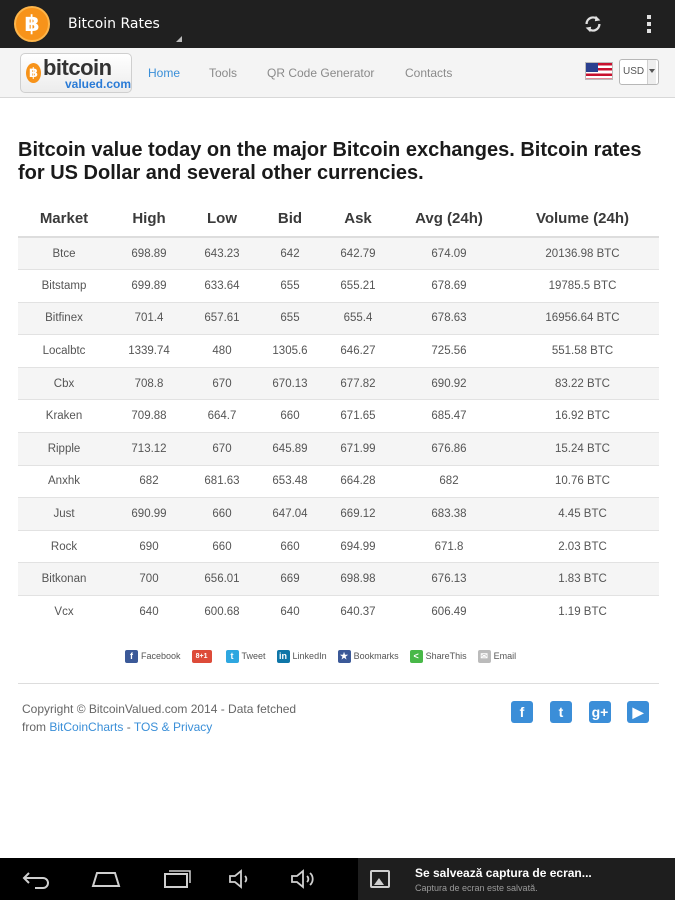  I want to click on table-cell: 700, so click(149, 579).